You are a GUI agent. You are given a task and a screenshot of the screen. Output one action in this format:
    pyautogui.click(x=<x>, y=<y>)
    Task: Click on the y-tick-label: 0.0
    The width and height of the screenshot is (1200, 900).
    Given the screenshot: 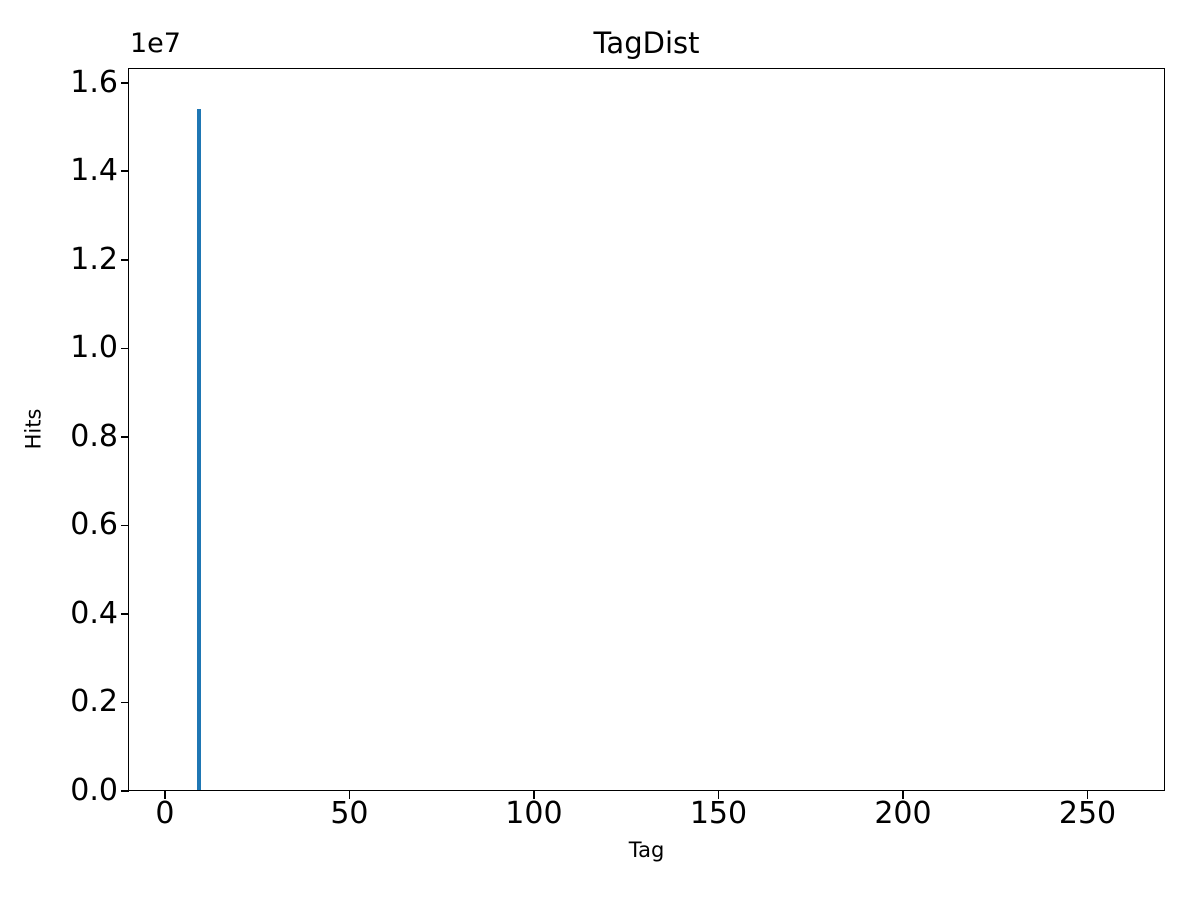 What is the action you would take?
    pyautogui.click(x=94, y=790)
    